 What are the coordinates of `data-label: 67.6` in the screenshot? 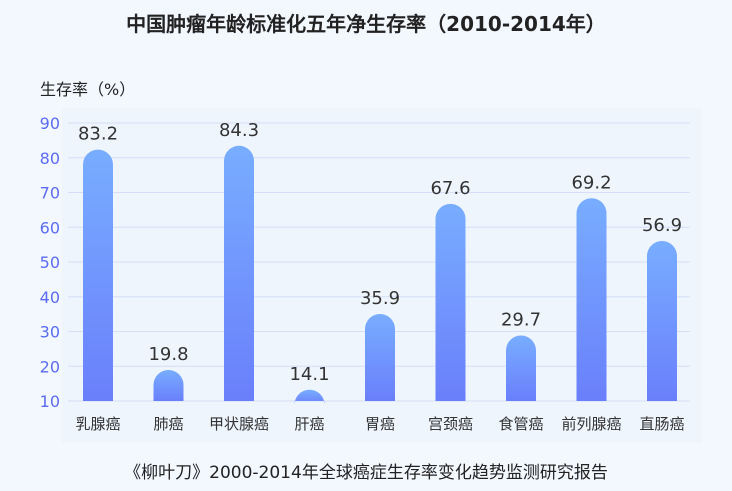 It's located at (450, 188).